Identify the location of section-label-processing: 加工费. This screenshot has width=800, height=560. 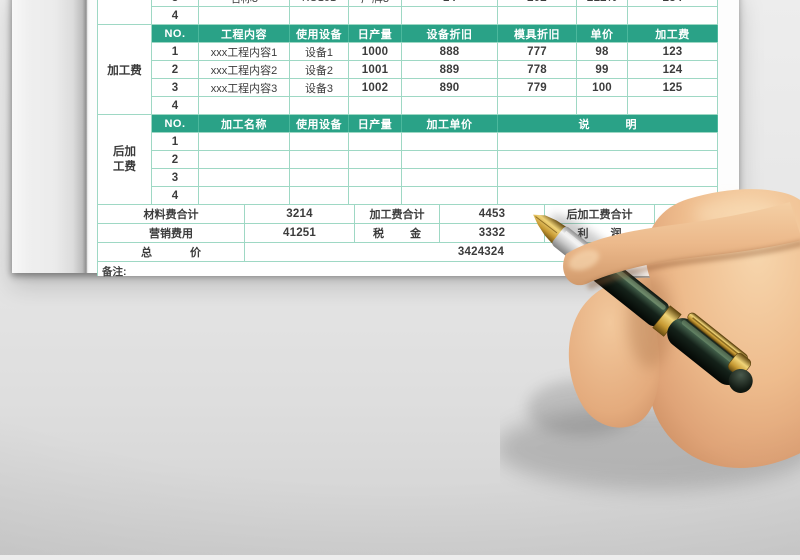
(124, 70).